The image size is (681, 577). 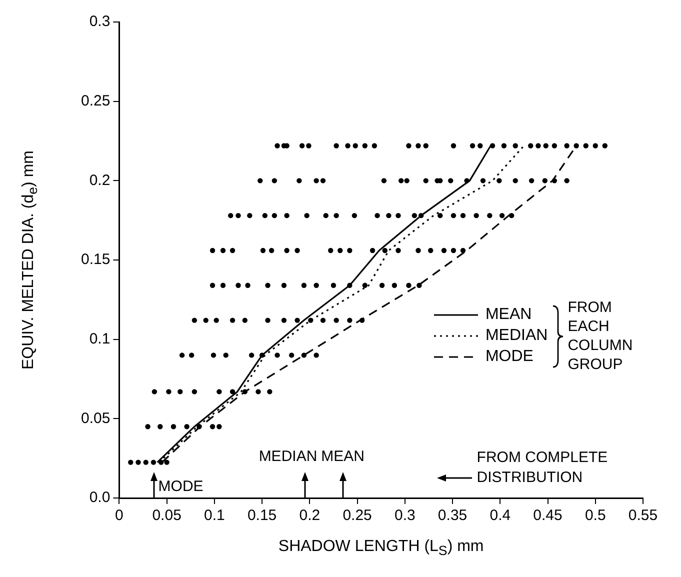 What do you see at coordinates (288, 456) in the screenshot?
I see `annotation: MEDIAN` at bounding box center [288, 456].